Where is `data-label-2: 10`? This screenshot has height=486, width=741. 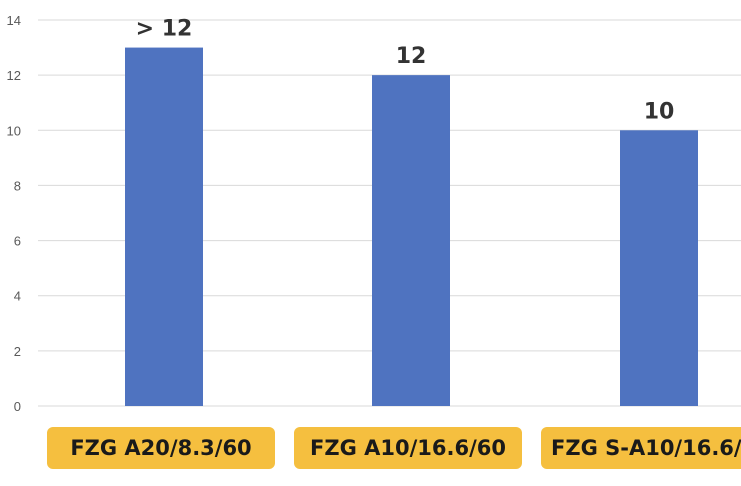 data-label-2: 10 is located at coordinates (659, 111).